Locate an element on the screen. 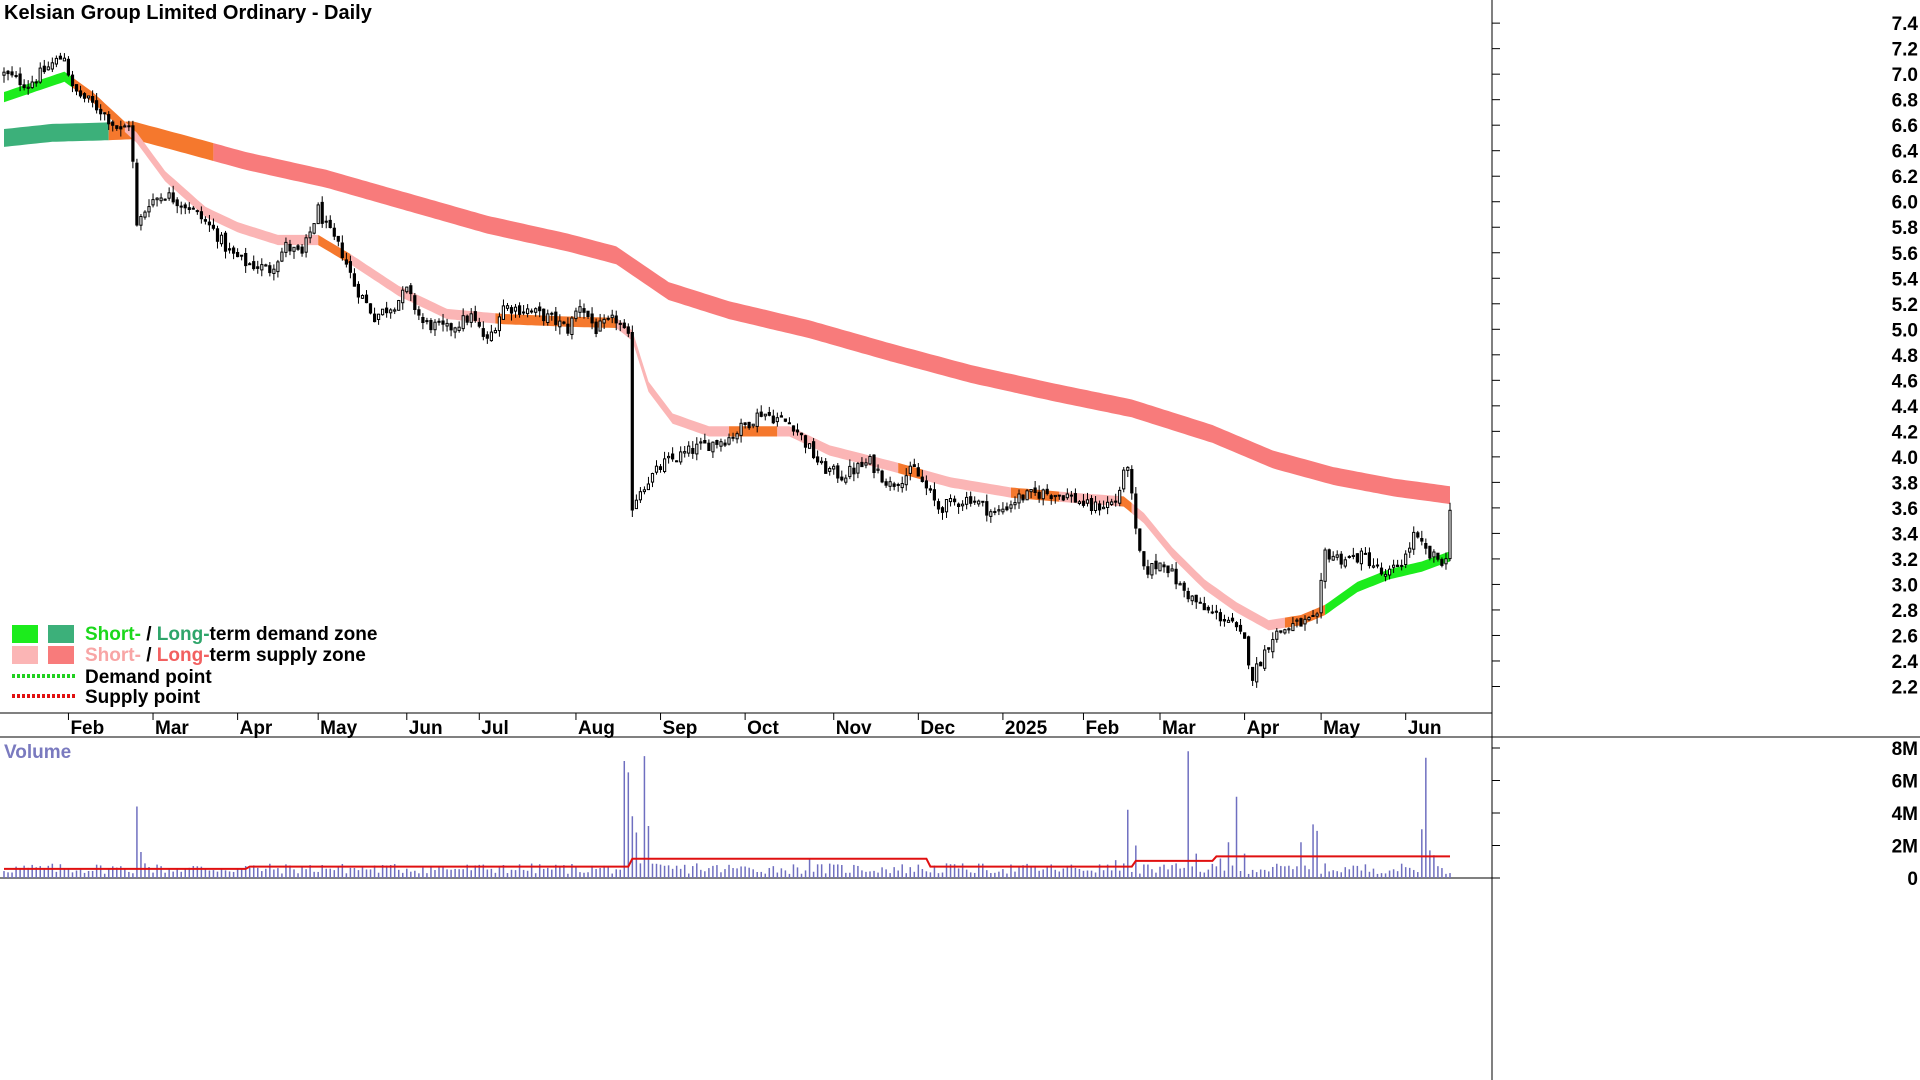  price-tick-label: 6.2 is located at coordinates (1905, 177).